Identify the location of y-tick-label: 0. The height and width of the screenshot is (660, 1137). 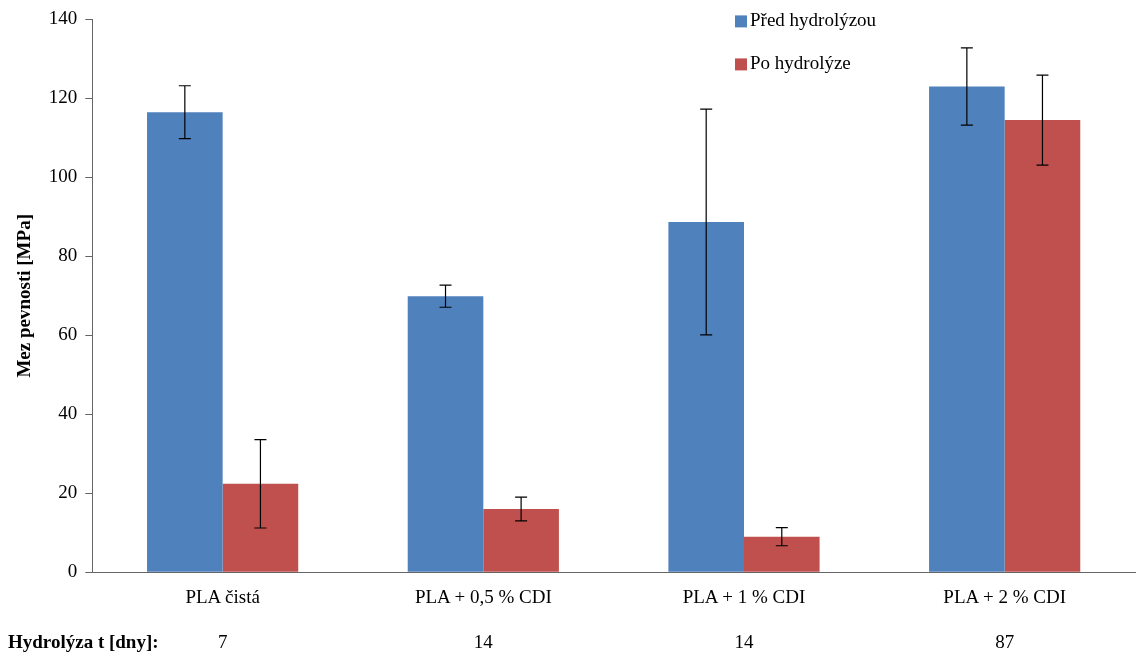
(72, 571).